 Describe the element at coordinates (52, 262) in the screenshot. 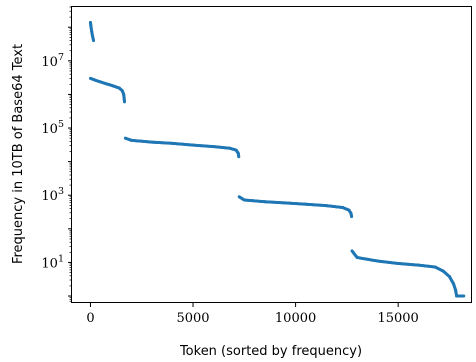

I see `y-tick-label: 10¹` at that location.